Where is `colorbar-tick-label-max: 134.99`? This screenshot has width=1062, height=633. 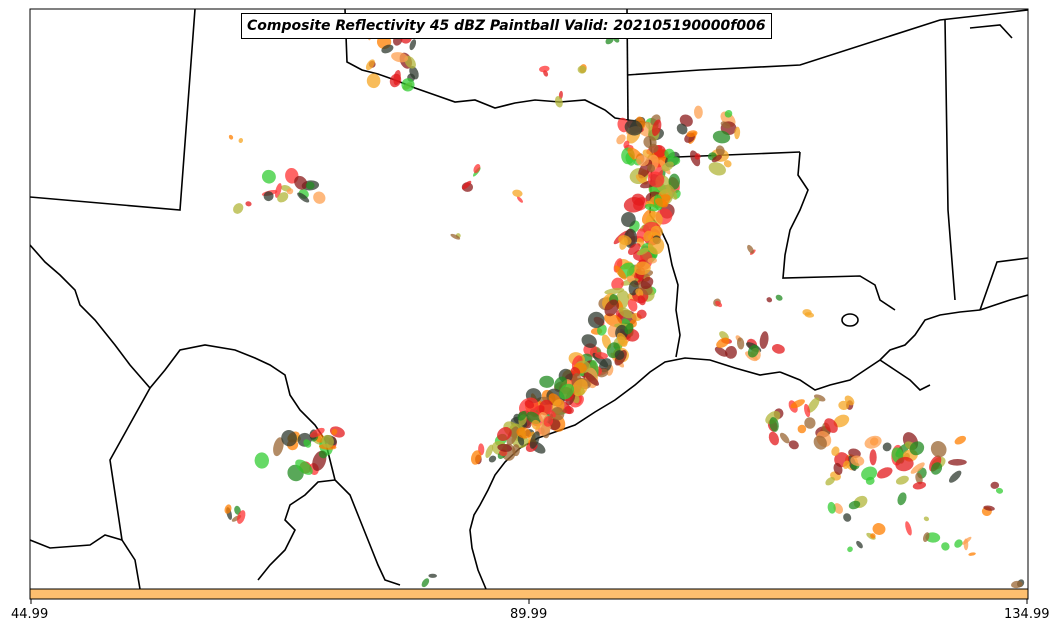
colorbar-tick-label-max: 134.99 is located at coordinates (1027, 614).